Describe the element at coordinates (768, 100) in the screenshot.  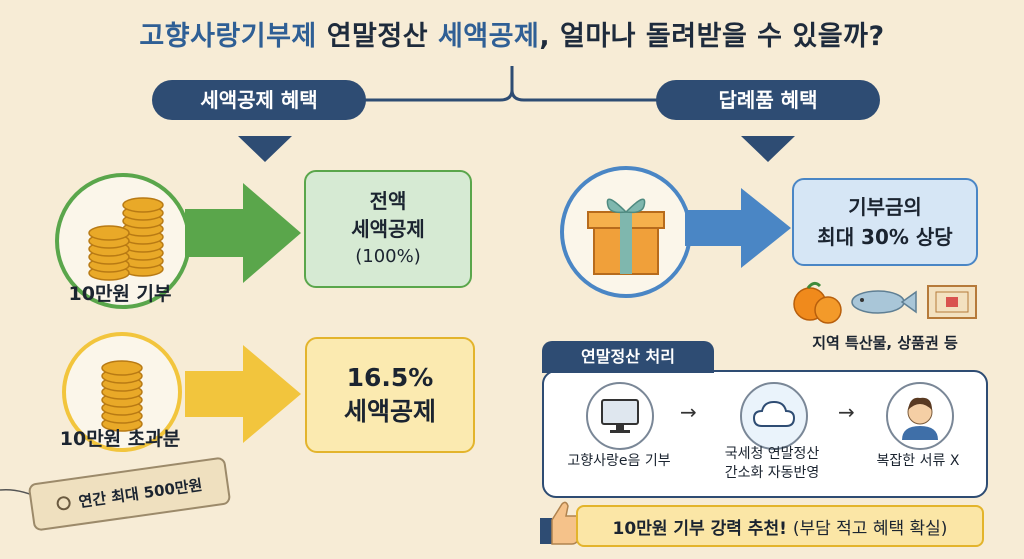
I see `right-header: 답례품 혜택` at that location.